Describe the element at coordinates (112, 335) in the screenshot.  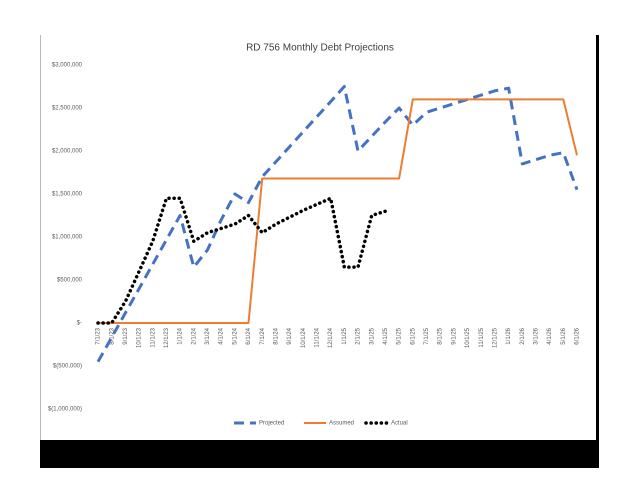
I see `x-tick-label: 8/1/23` at that location.